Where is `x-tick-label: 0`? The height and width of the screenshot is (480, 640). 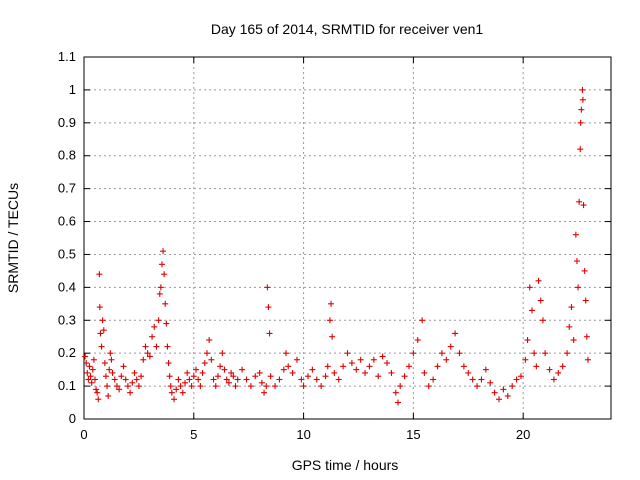 x-tick-label: 0 is located at coordinates (83, 434).